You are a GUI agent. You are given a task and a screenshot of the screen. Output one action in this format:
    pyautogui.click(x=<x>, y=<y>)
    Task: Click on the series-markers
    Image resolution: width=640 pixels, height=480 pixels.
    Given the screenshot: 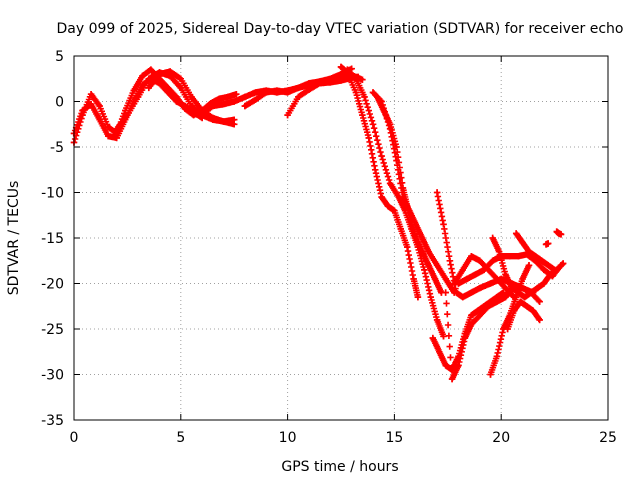 What is the action you would take?
    pyautogui.click(x=523, y=315)
    